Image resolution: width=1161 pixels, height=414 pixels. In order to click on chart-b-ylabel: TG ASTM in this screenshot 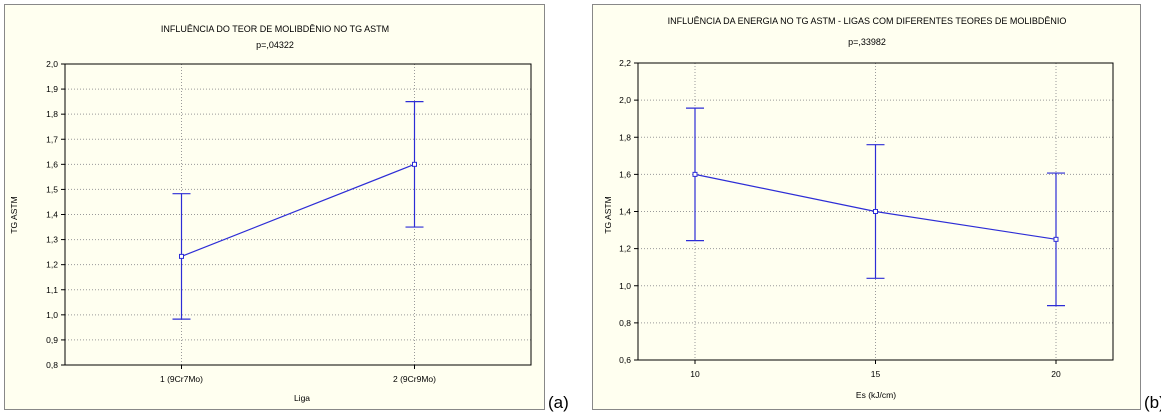, I will do `click(608, 214)`.